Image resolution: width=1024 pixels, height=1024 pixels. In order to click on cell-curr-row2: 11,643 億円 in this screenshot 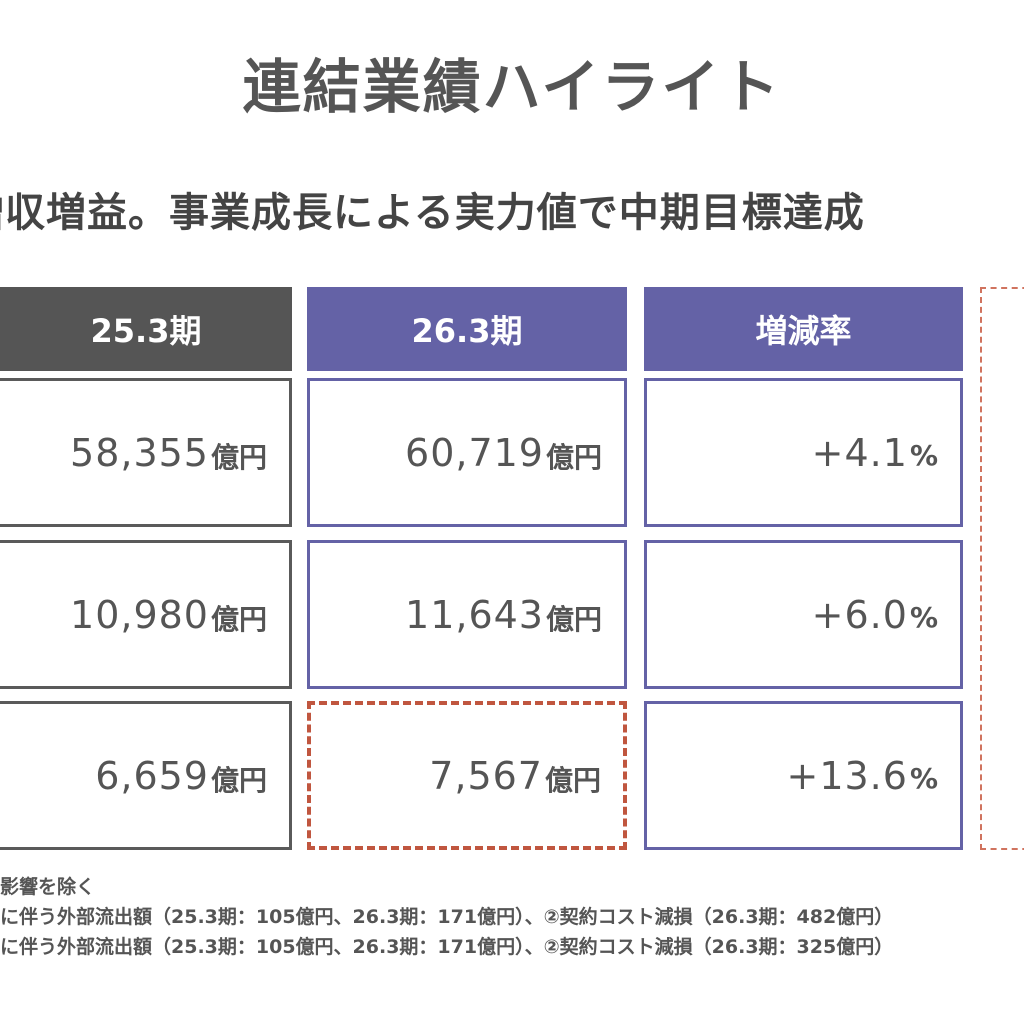, I will do `click(467, 614)`.